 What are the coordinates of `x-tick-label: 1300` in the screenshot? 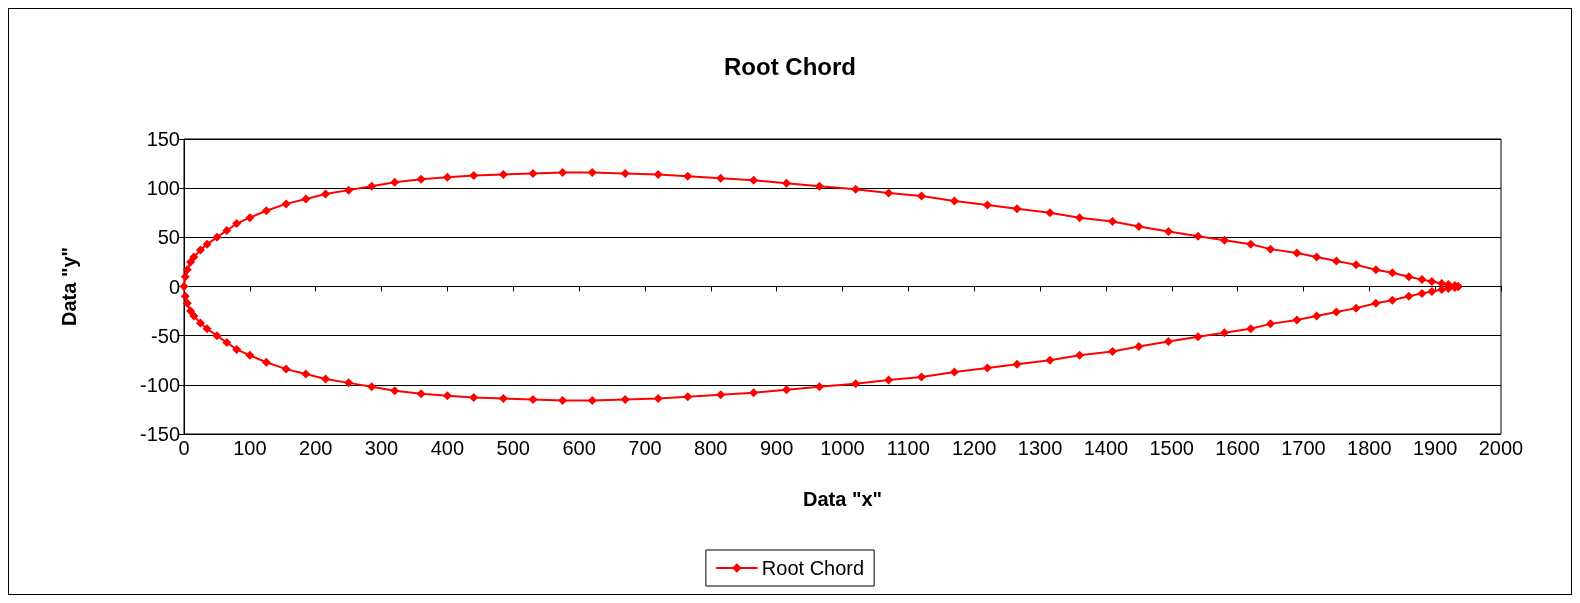 It's located at (1040, 448).